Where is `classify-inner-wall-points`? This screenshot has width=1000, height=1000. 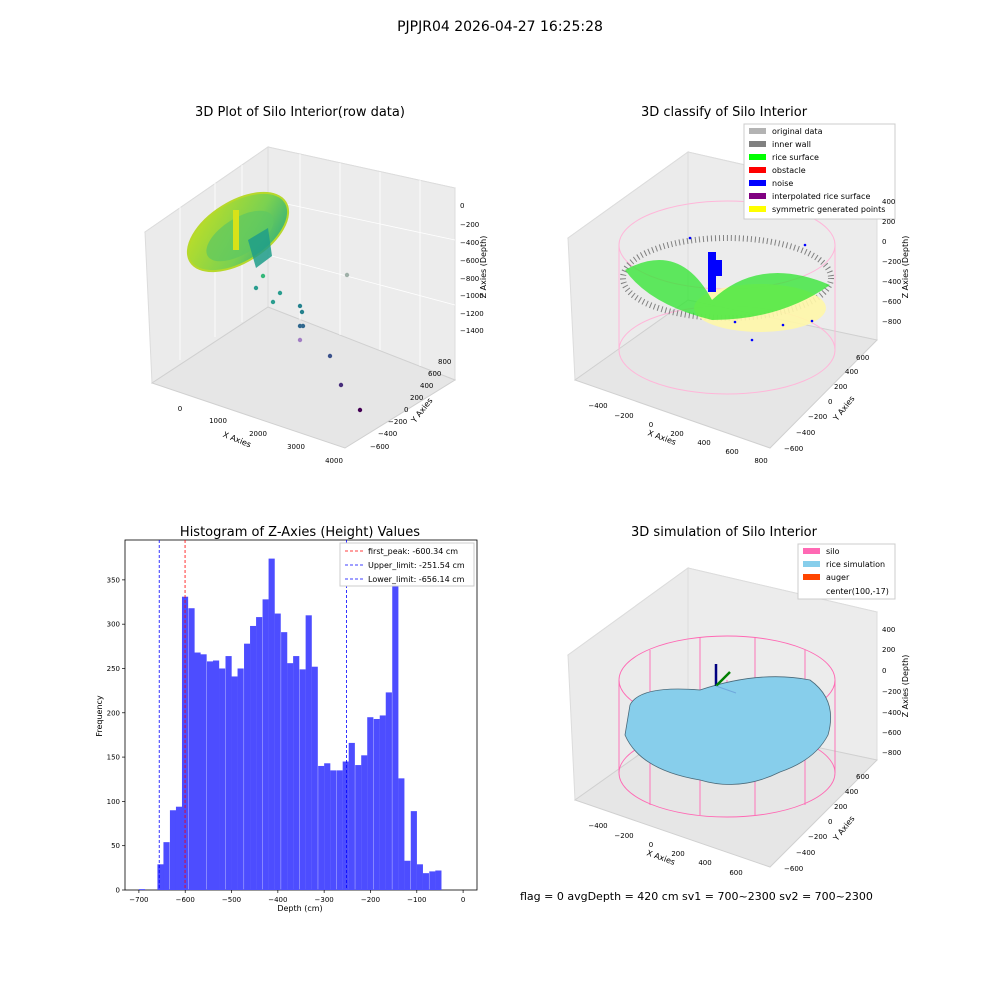
classify-inner-wall-points is located at coordinates (727, 278).